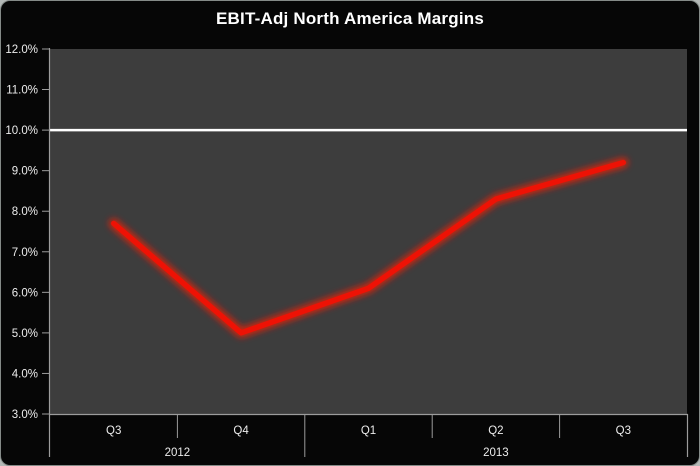 The width and height of the screenshot is (700, 466). I want to click on chart-title: EBIT-Adj North America Margins, so click(350, 18).